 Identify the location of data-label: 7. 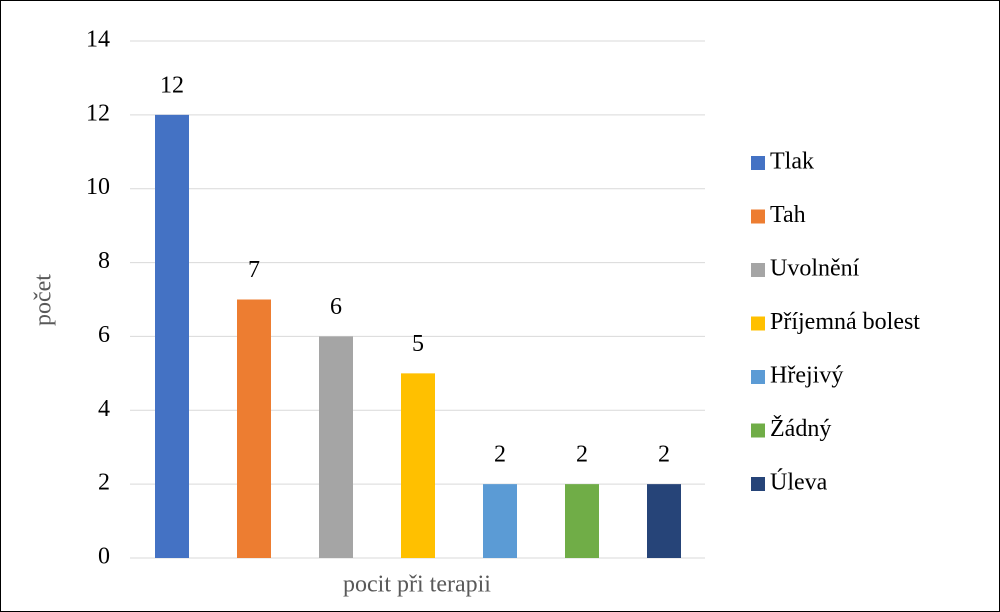
(254, 270).